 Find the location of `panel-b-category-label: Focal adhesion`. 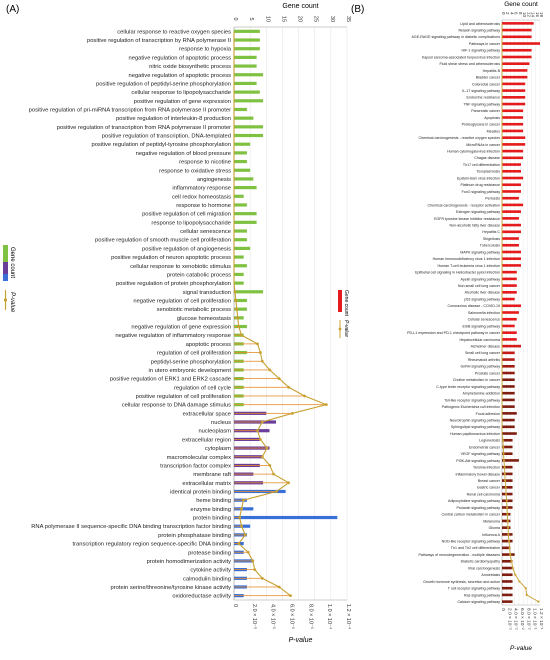

panel-b-category-label: Focal adhesion is located at coordinates (488, 414).